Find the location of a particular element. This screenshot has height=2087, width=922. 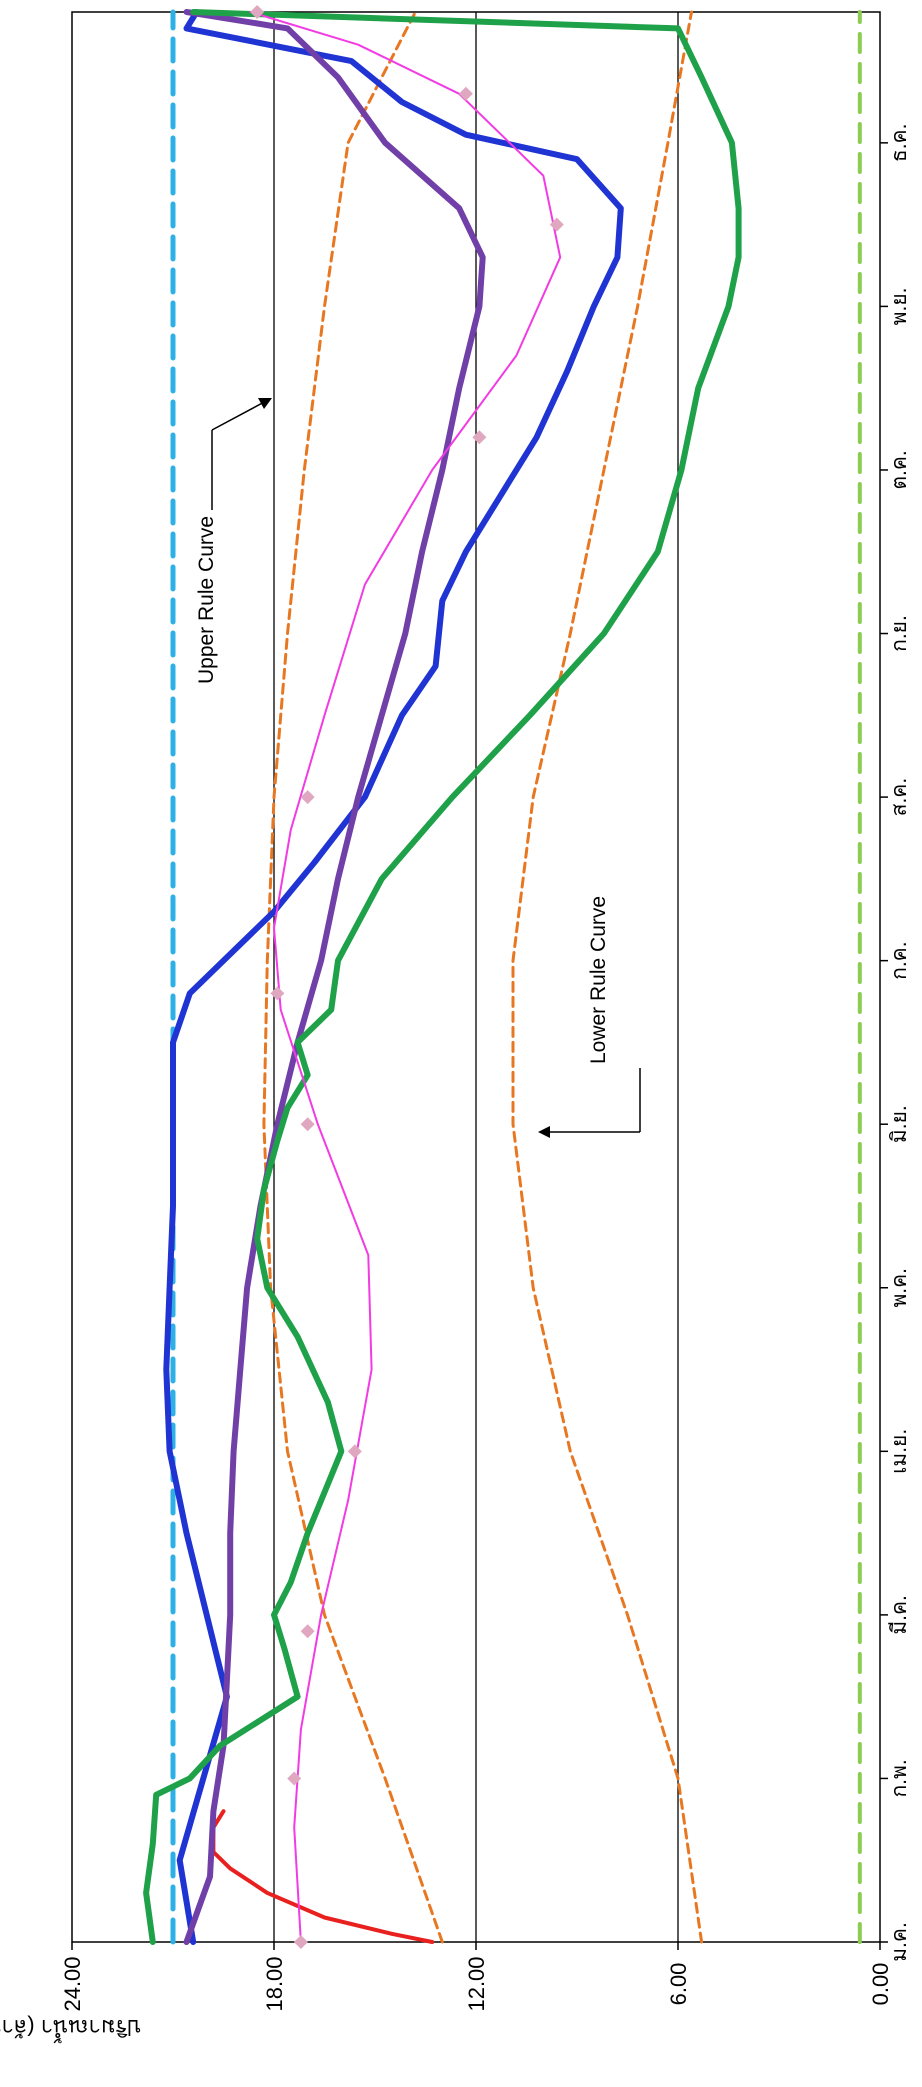

y-axis-ticks: 0.00 6.00 12.00 18.00 24.00 is located at coordinates (476, 1977).